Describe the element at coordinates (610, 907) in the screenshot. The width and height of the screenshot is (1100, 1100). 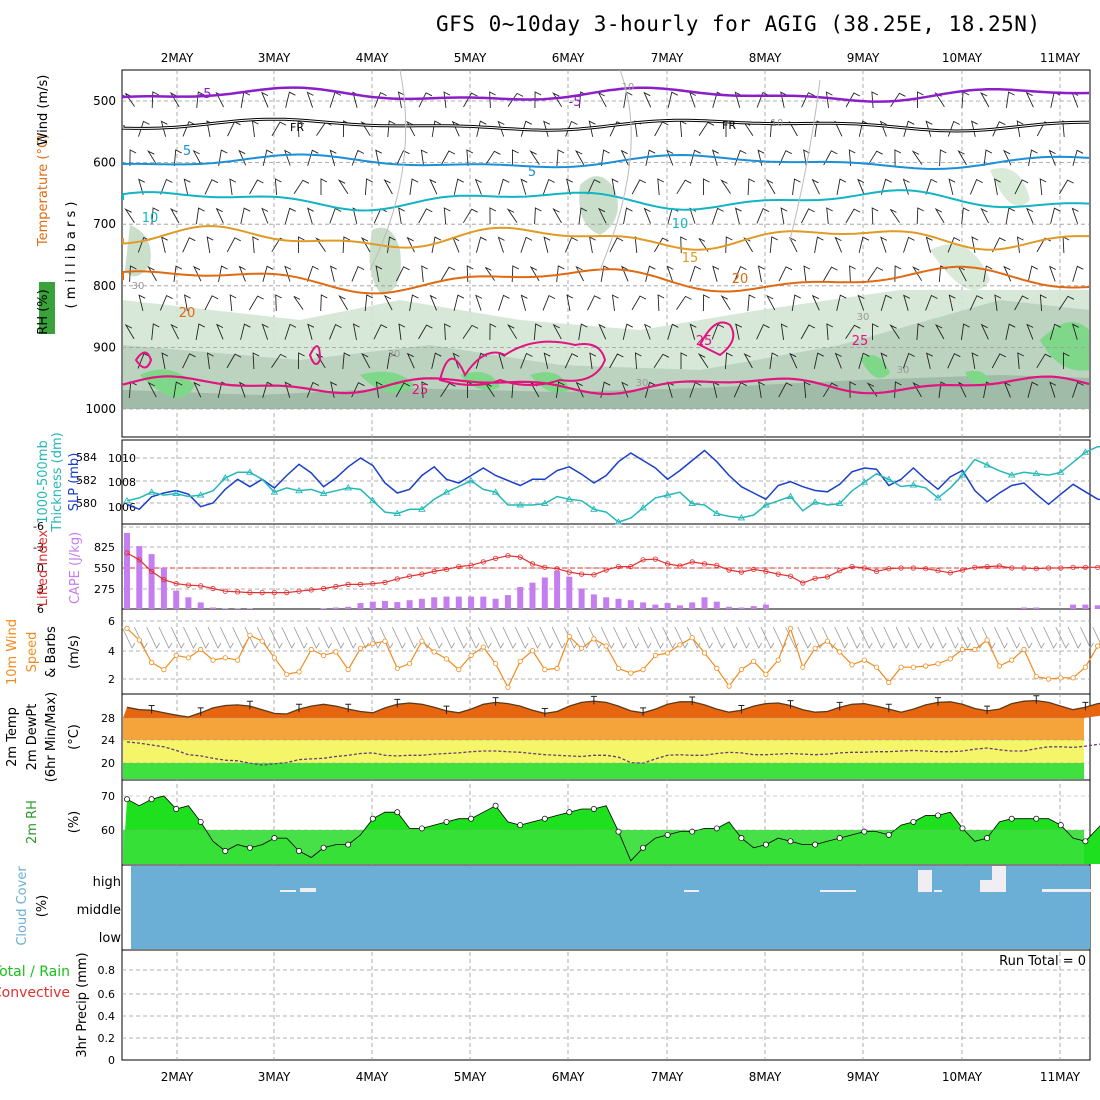
I see `cloud-fill` at that location.